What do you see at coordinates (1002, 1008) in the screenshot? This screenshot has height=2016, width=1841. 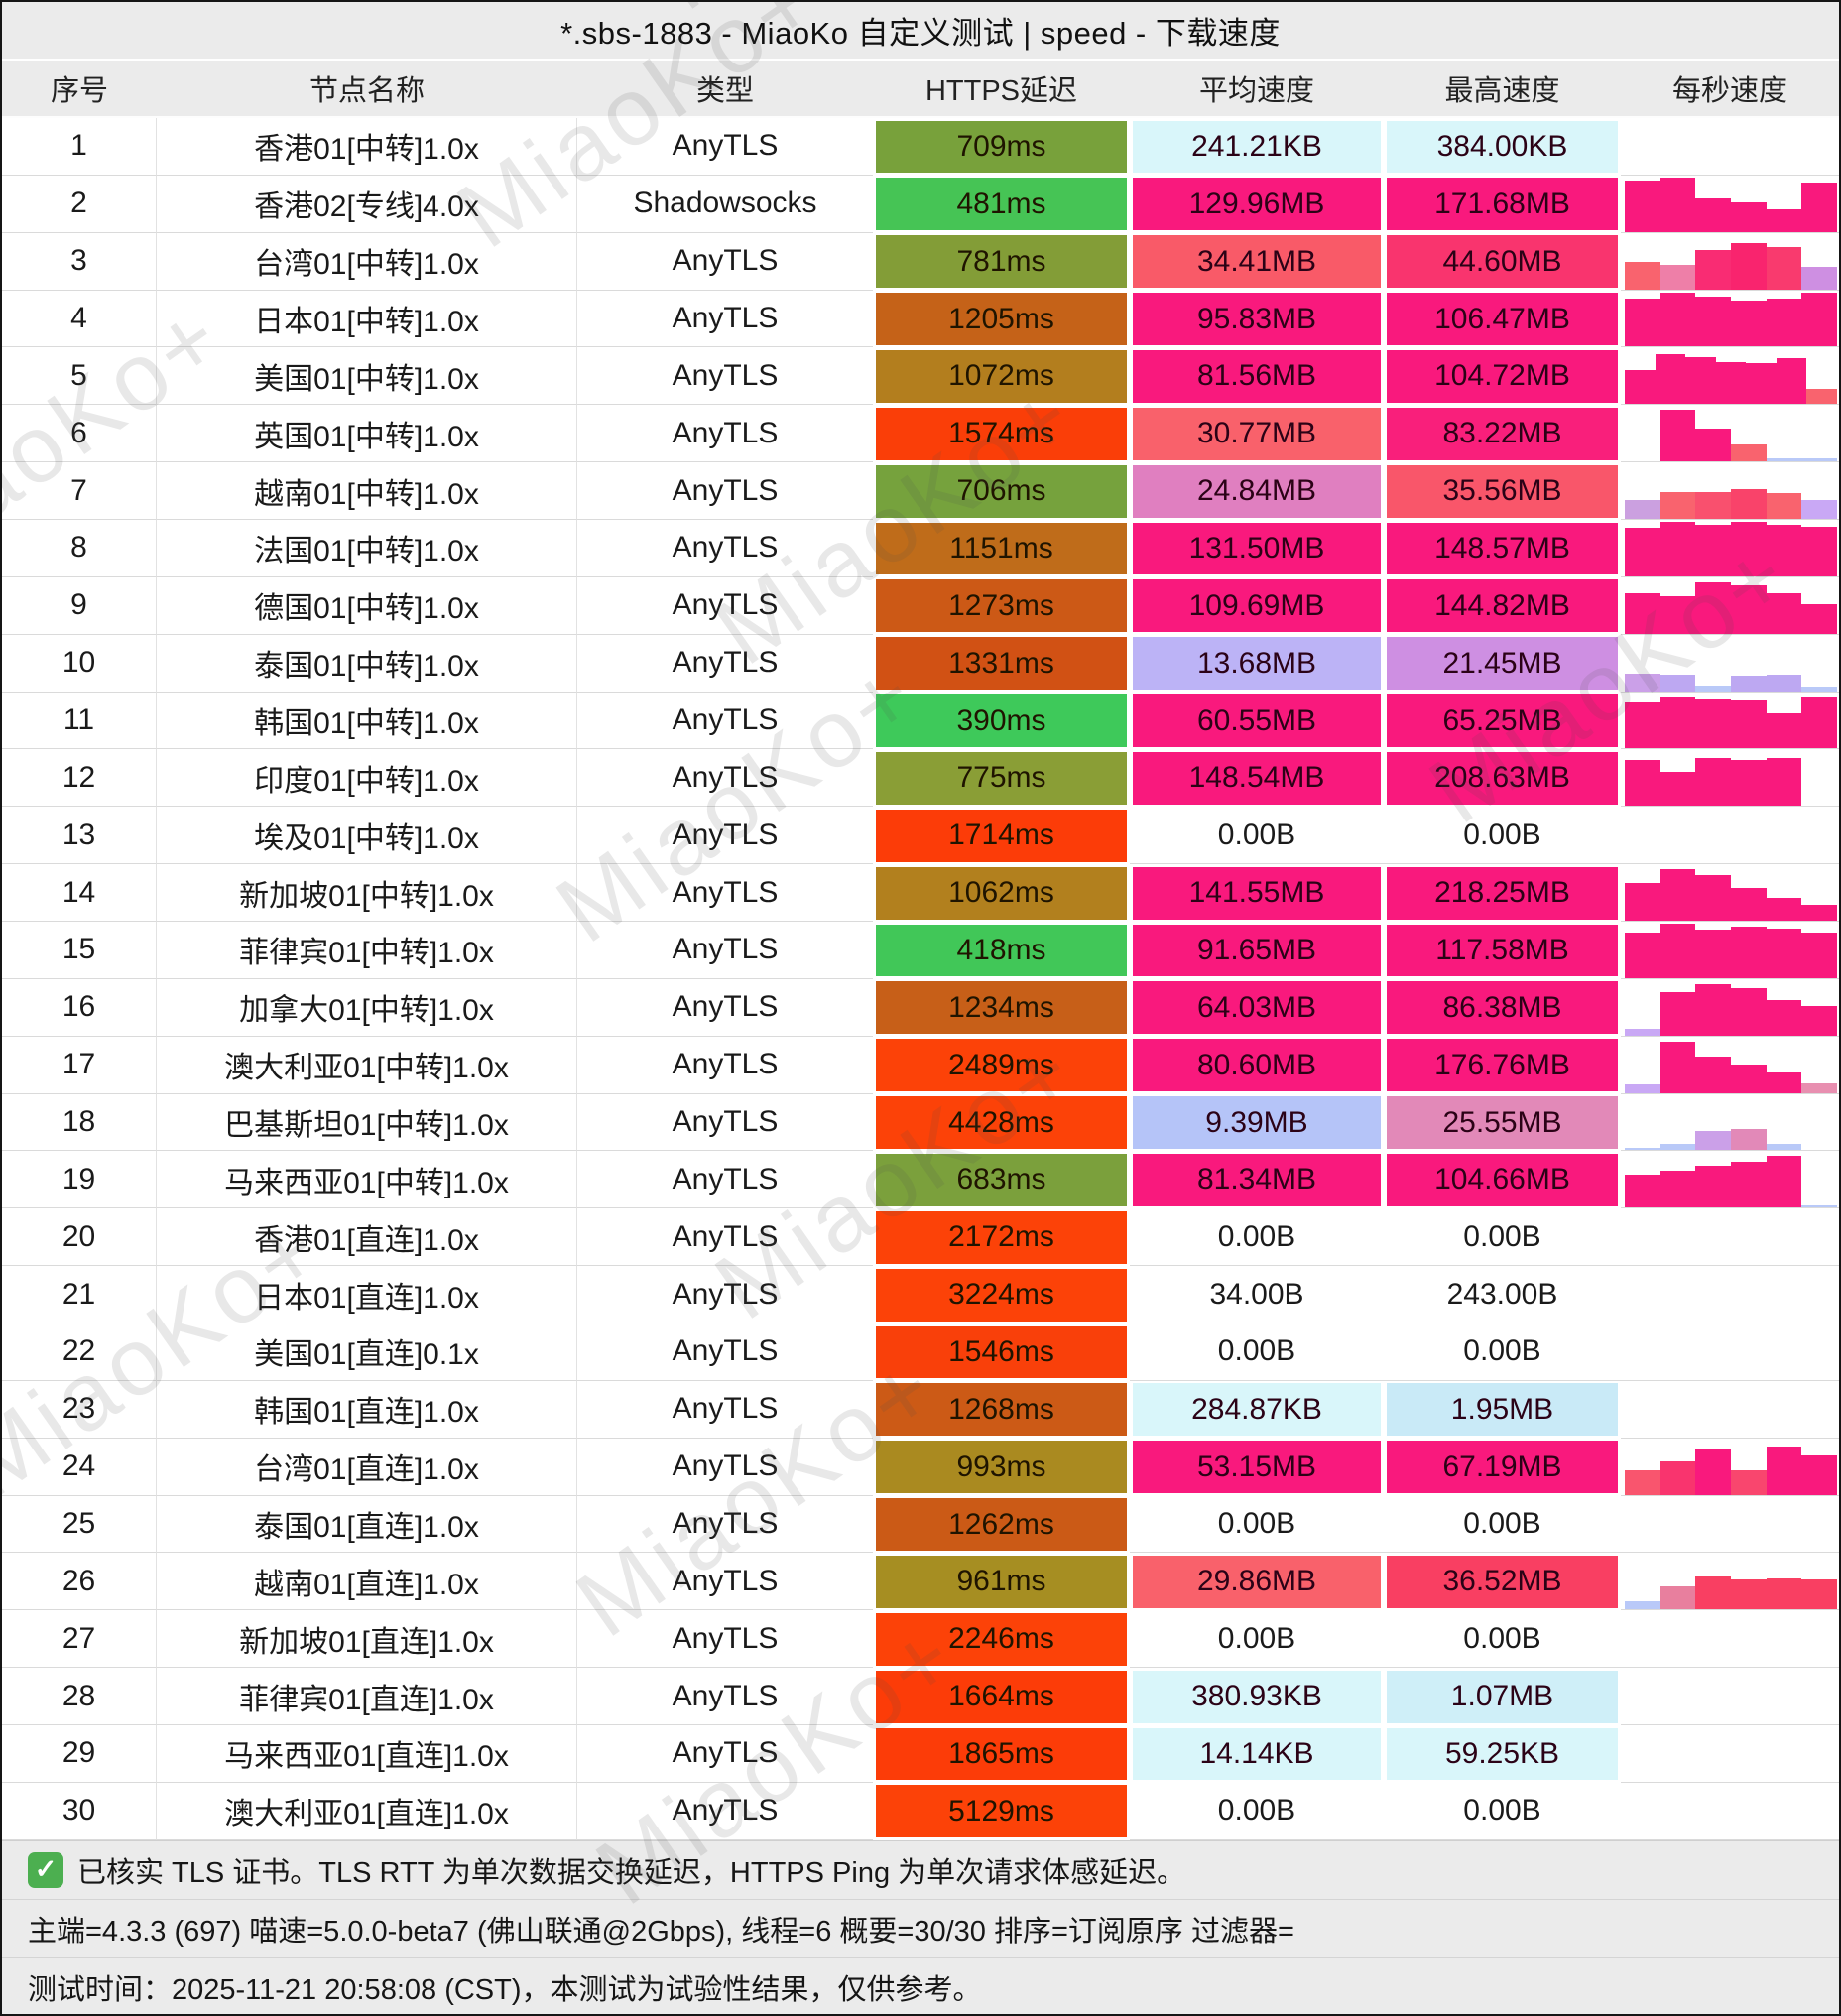 I see `https-latency-cell: 1234ms` at bounding box center [1002, 1008].